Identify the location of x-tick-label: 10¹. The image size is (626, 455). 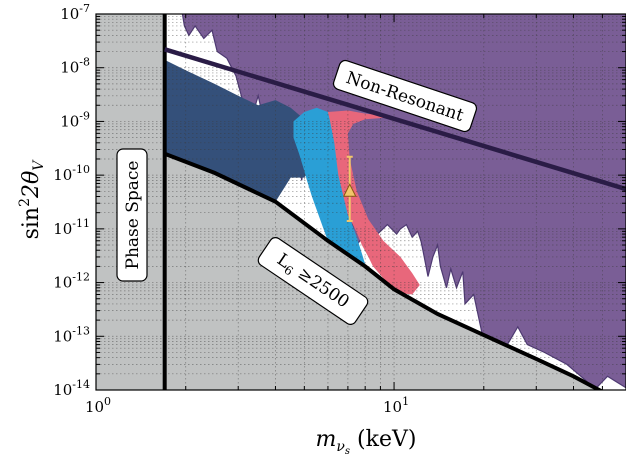
(396, 405).